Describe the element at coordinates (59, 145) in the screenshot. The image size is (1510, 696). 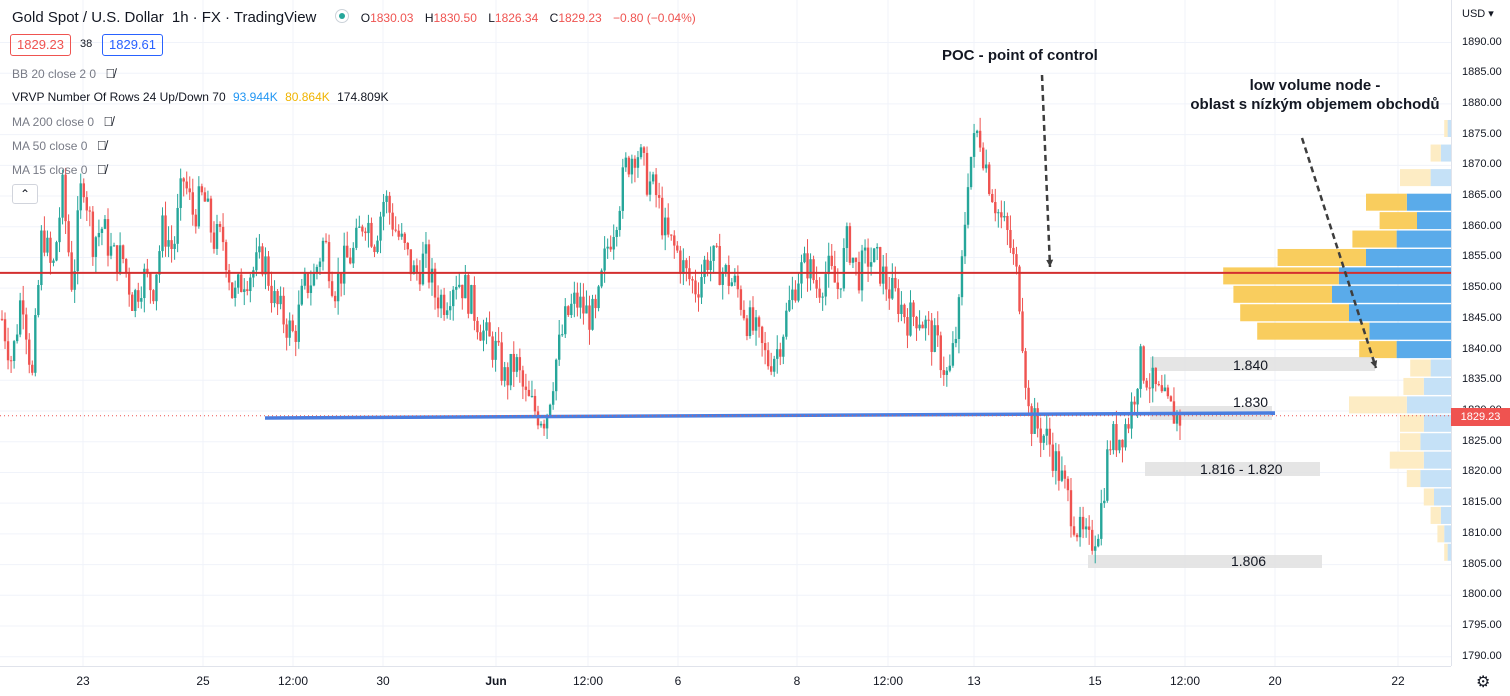
I see `indicator-ma50: MA 50 close 0 👁̸` at that location.